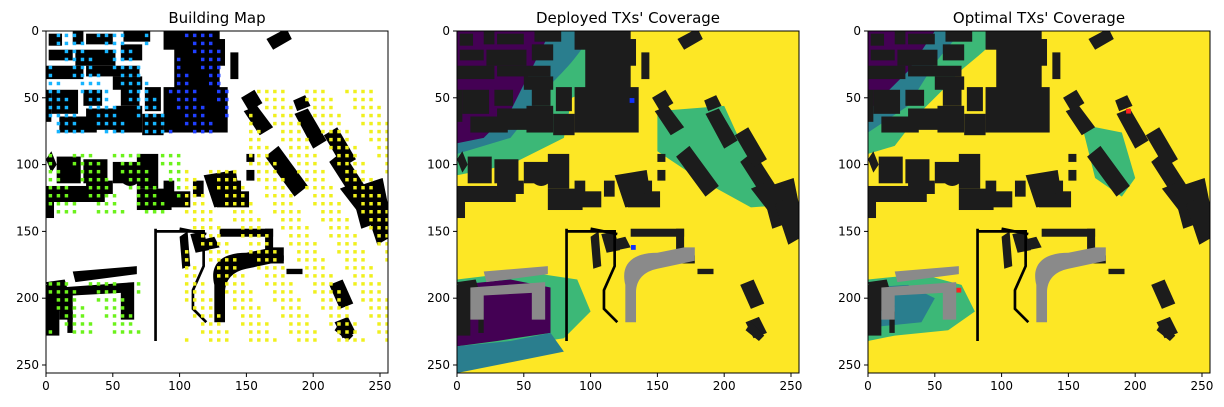 Image resolution: width=1224 pixels, height=407 pixels. Describe the element at coordinates (1039, 18) in the screenshot. I see `panel-title: Optimal TXs' Coverage` at that location.